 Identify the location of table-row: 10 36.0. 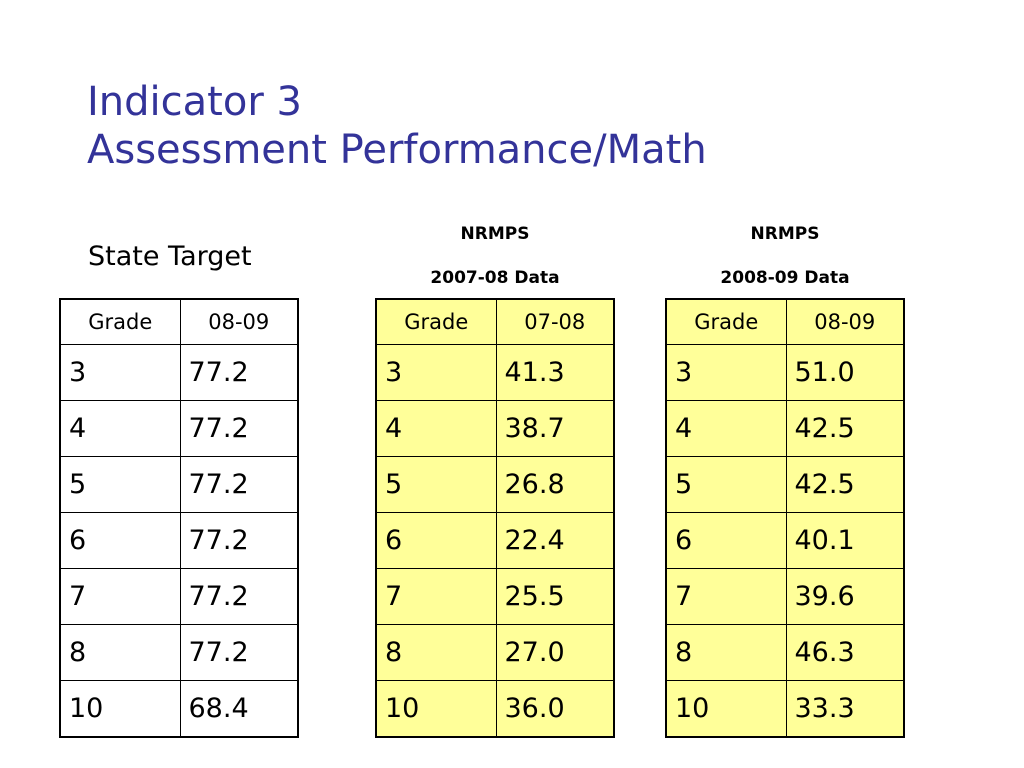
(495, 709).